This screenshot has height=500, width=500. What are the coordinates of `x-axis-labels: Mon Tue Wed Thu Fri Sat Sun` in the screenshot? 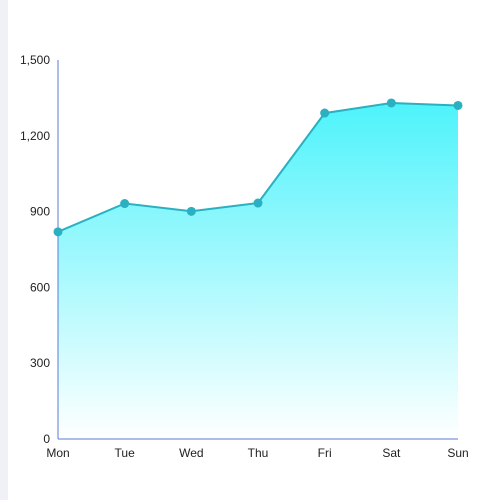 It's located at (257, 453).